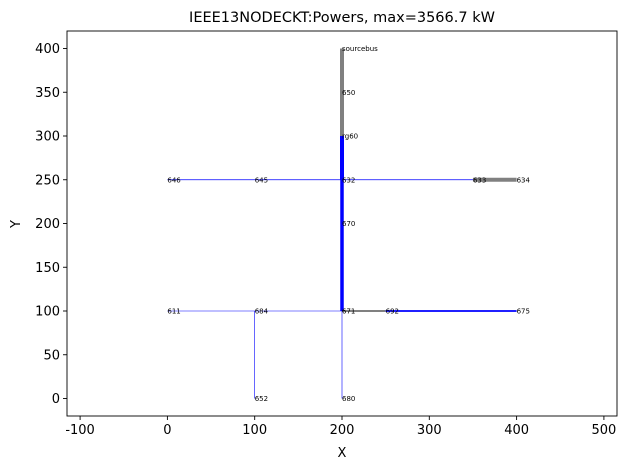 The image size is (630, 470). I want to click on y-tick-label: 0, so click(56, 399).